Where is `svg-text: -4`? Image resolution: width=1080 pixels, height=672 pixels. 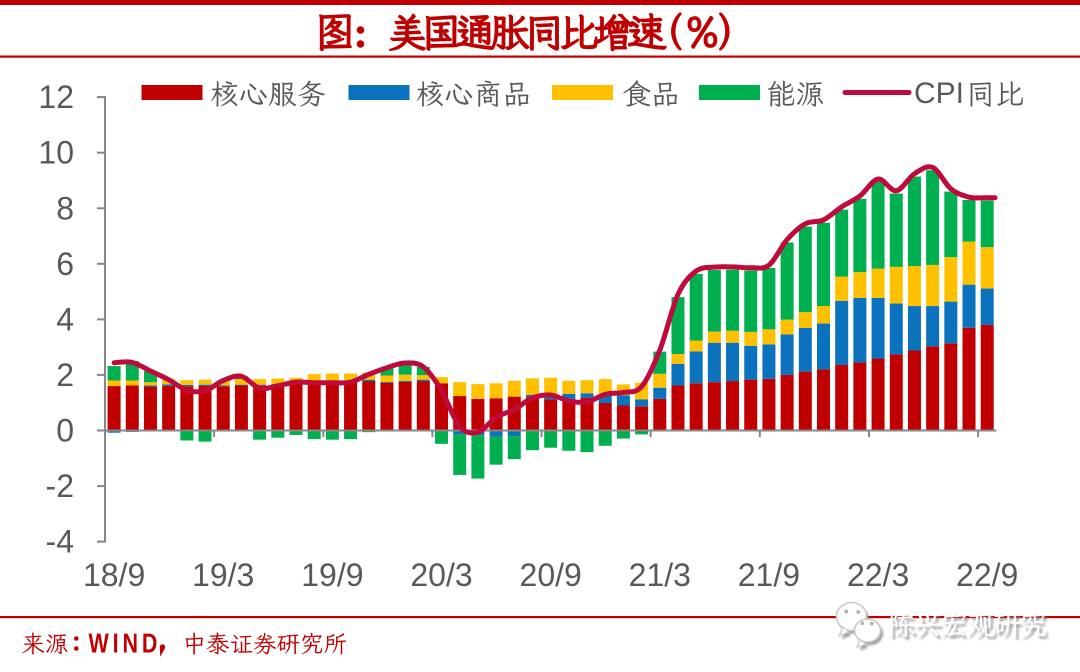 svg-text: -4 is located at coordinates (60, 542).